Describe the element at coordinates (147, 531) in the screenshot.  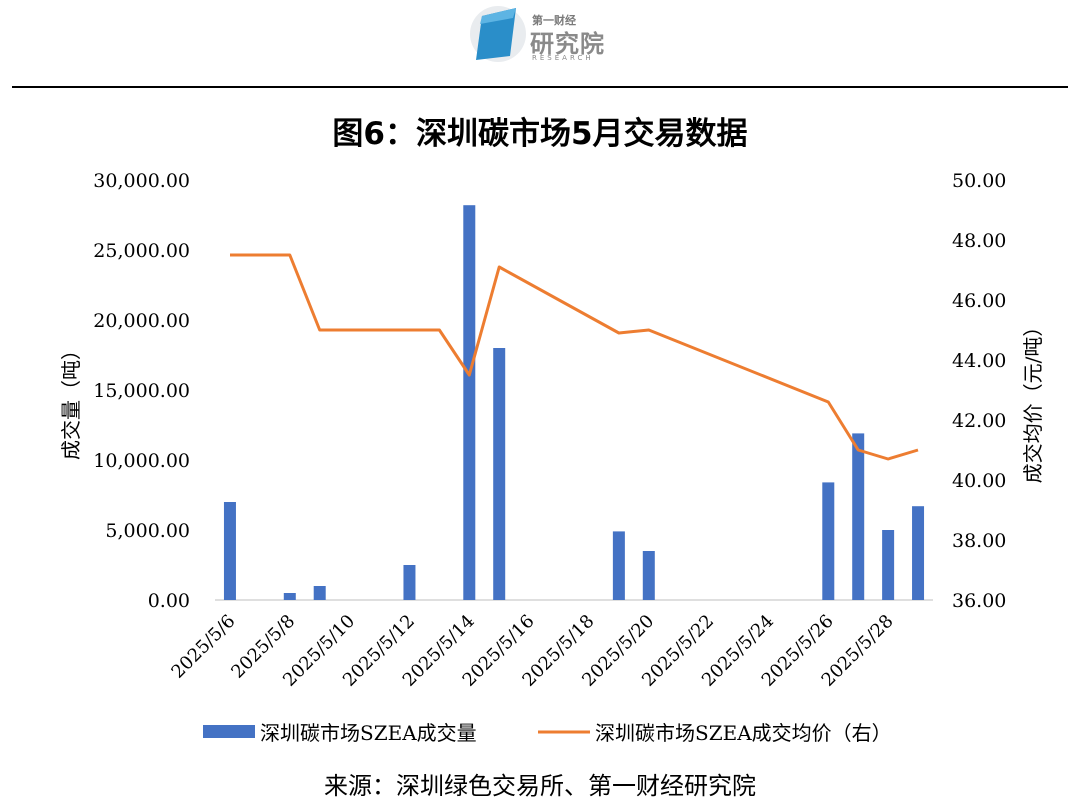
I see `y-left-tick-label: 5,000.00` at that location.